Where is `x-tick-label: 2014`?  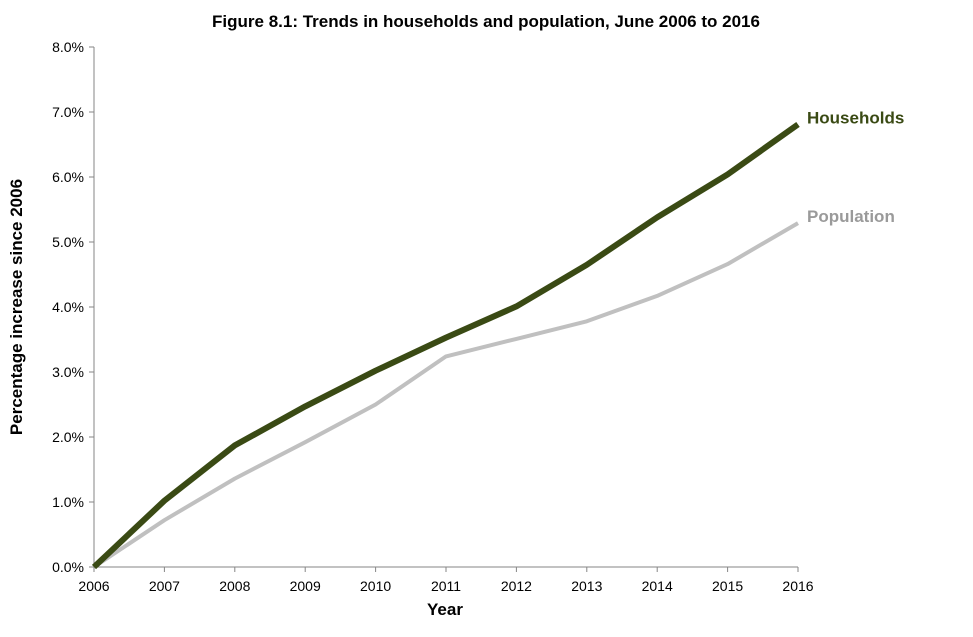
x-tick-label: 2014 is located at coordinates (657, 586).